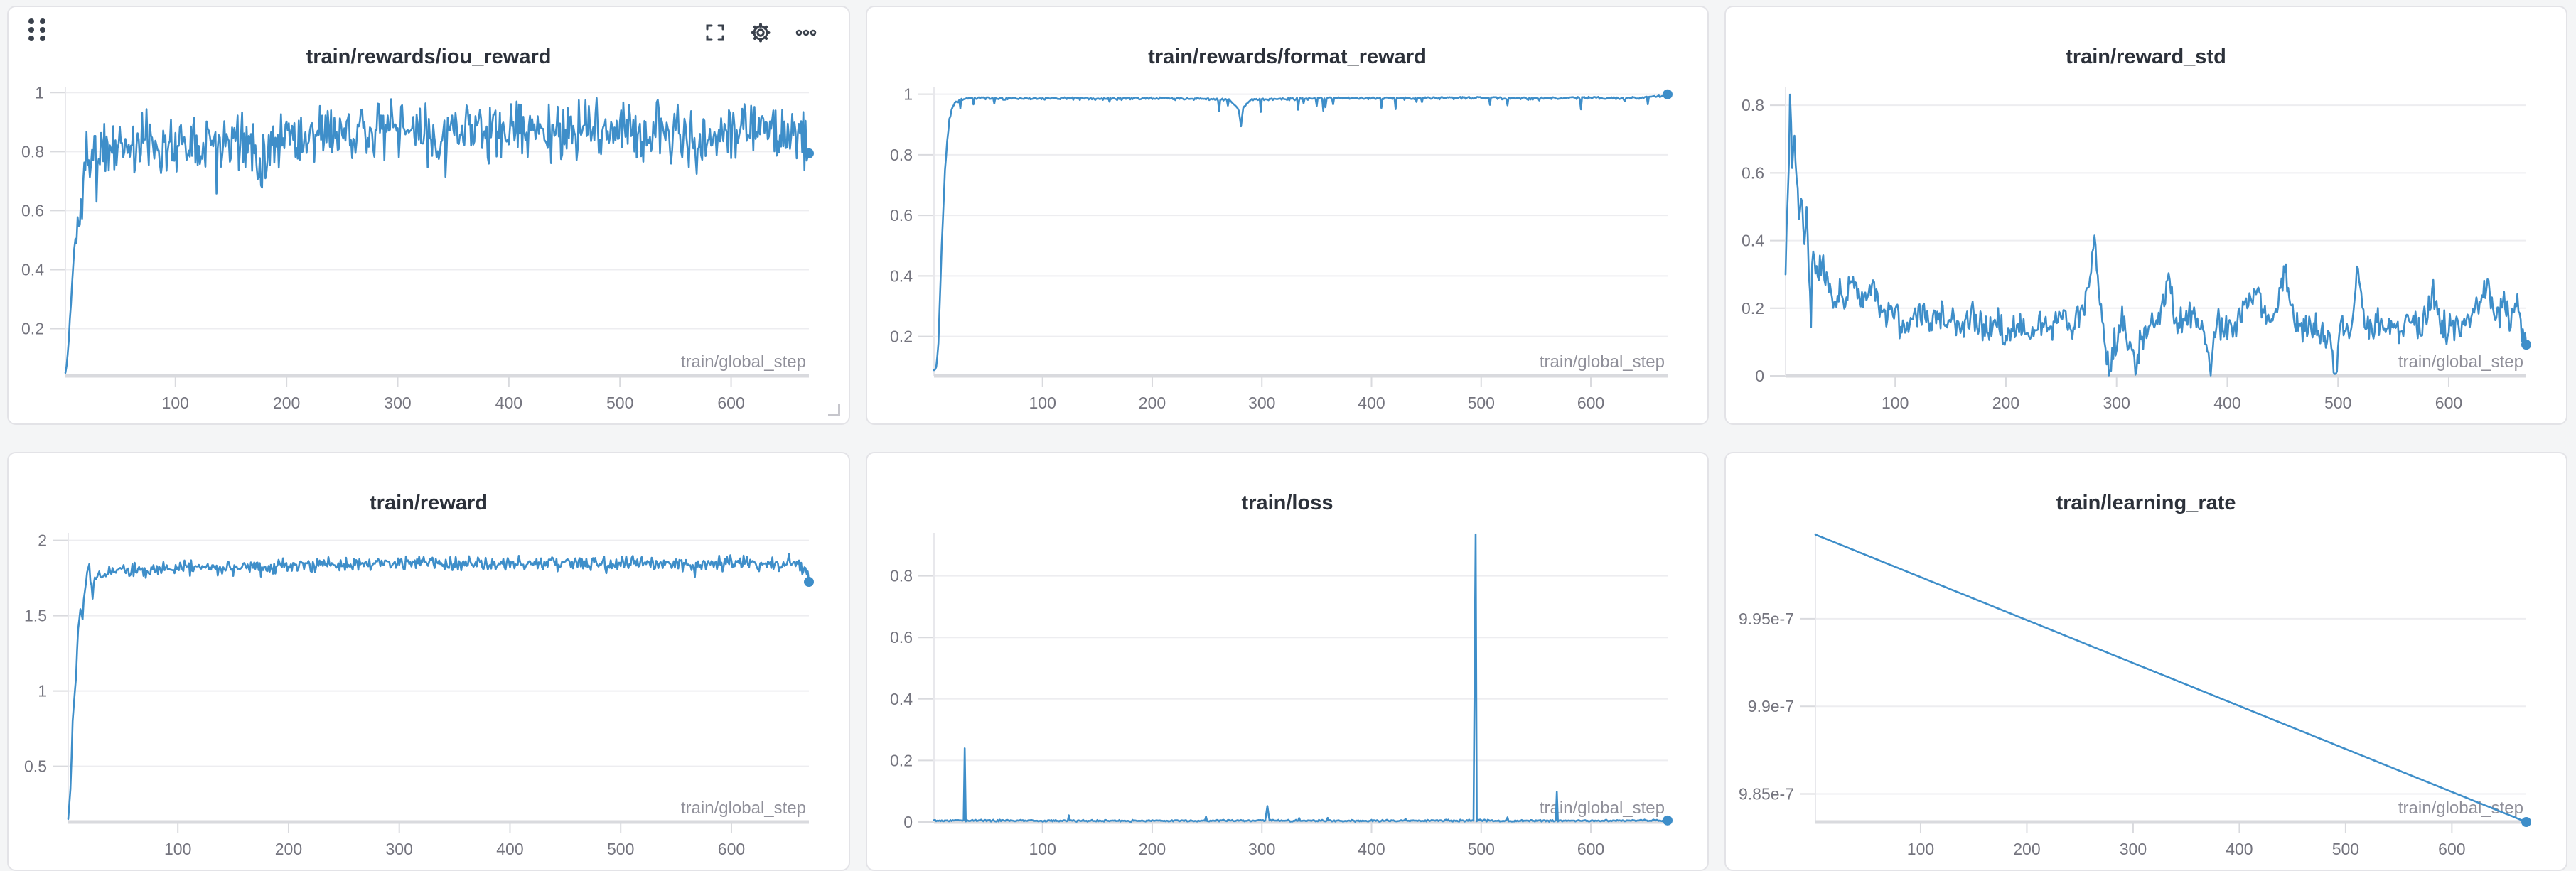 The image size is (2576, 871). I want to click on svg-text: 1.5, so click(35, 616).